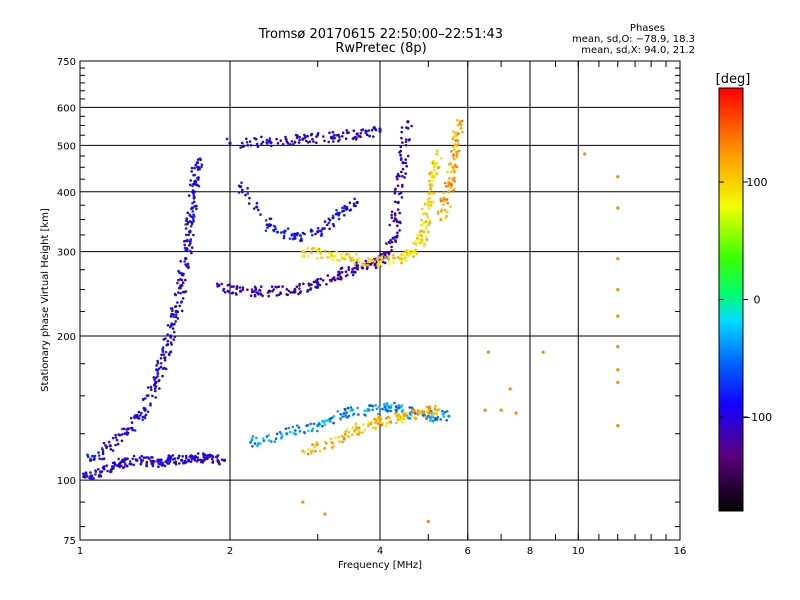 Image resolution: width=800 pixels, height=600 pixels. What do you see at coordinates (578, 551) in the screenshot?
I see `x-tick-label: 10` at bounding box center [578, 551].